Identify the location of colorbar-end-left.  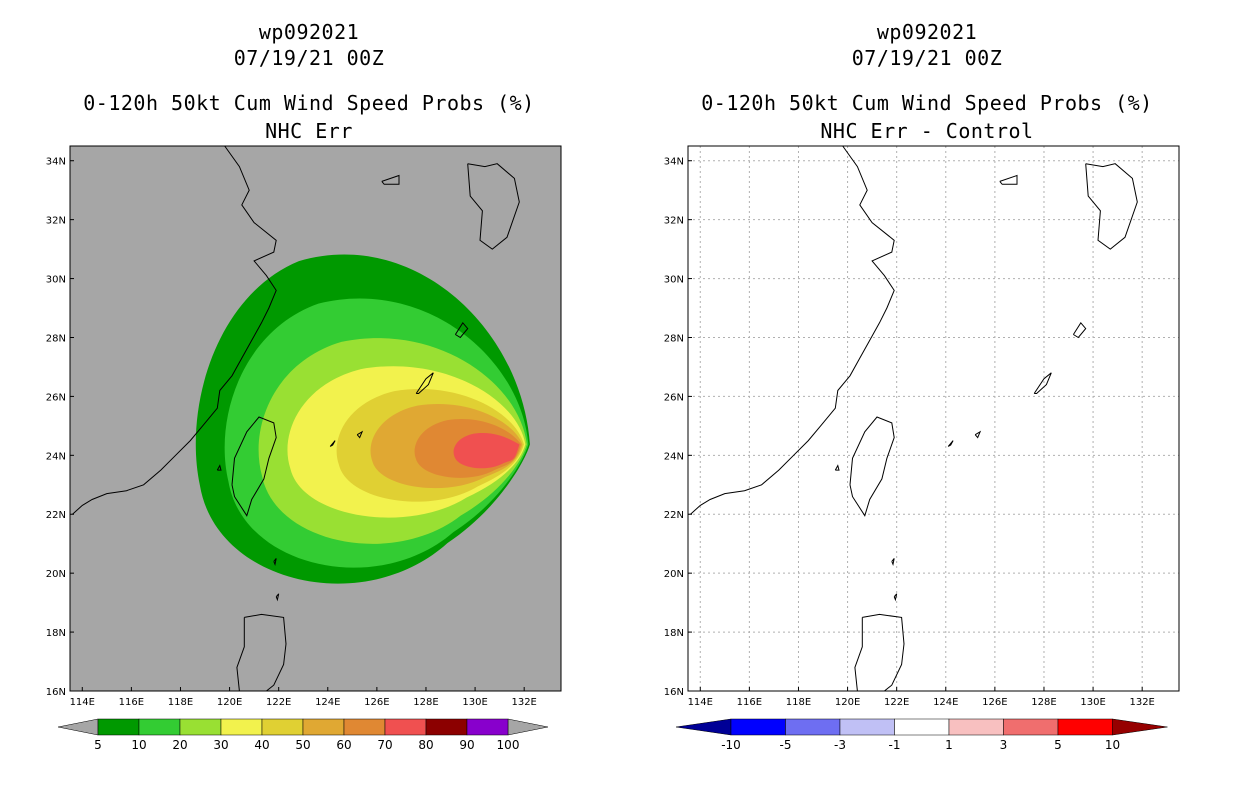
(78, 727).